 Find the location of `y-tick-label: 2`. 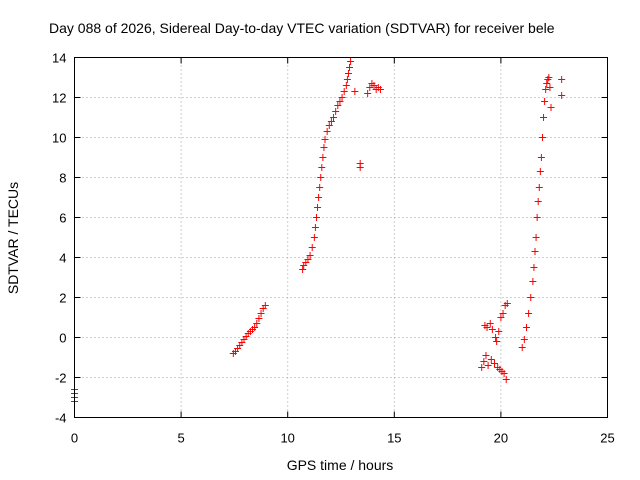

y-tick-label: 2 is located at coordinates (62, 298).